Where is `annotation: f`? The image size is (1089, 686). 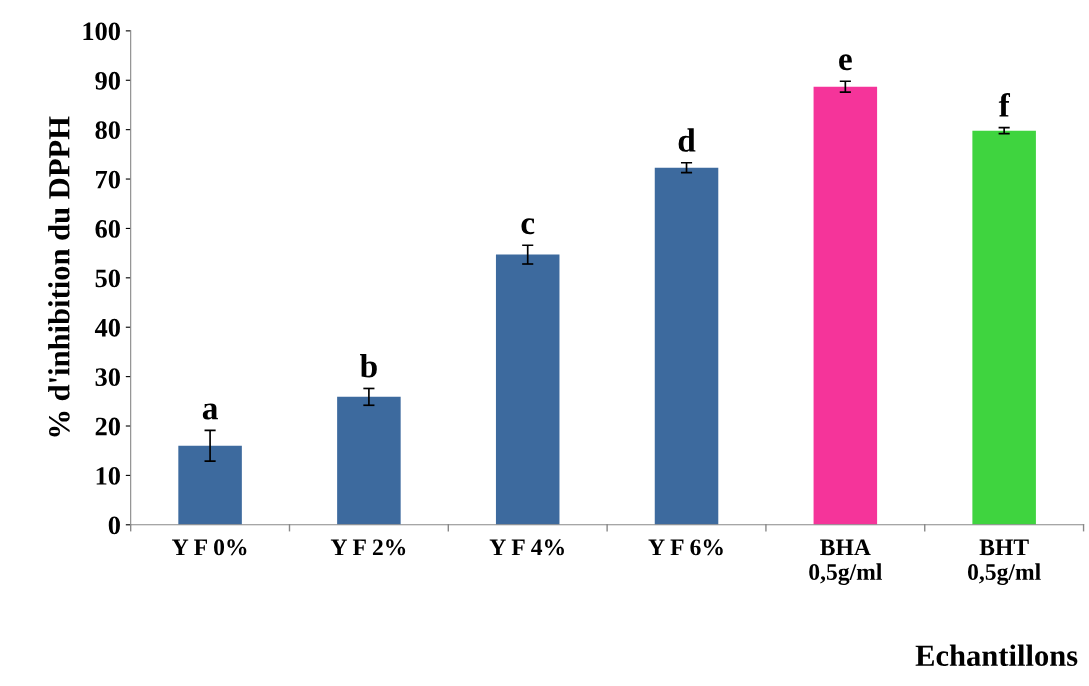 annotation: f is located at coordinates (1004, 104).